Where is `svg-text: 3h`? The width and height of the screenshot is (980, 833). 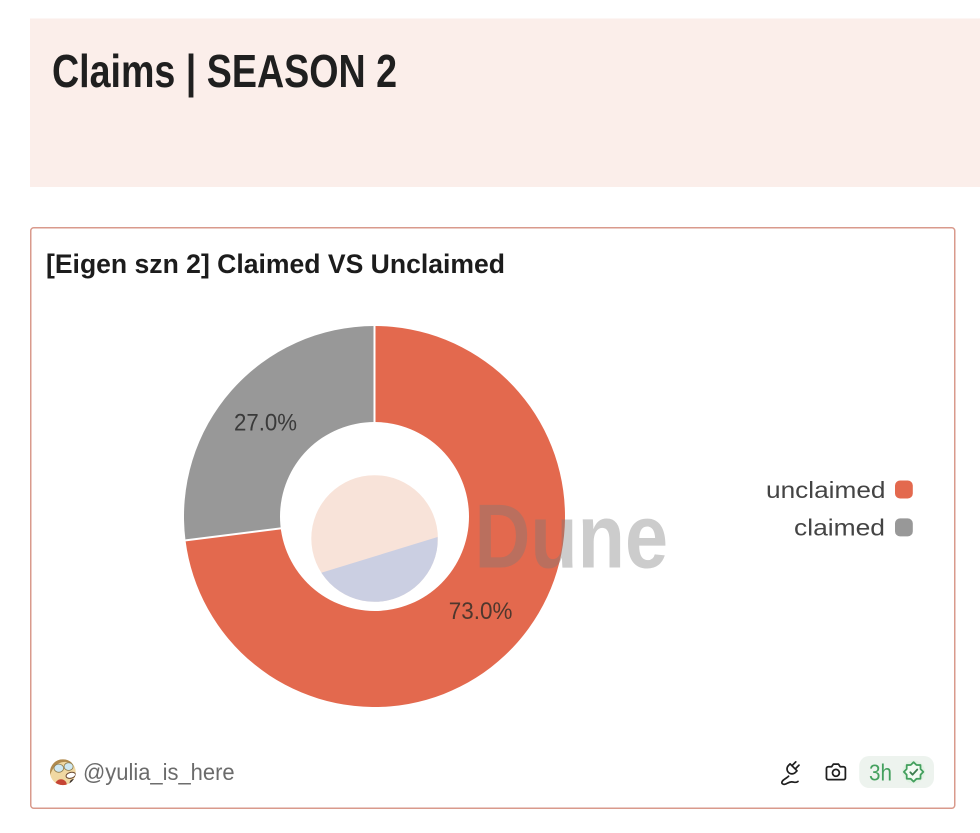 svg-text: 3h is located at coordinates (880, 773).